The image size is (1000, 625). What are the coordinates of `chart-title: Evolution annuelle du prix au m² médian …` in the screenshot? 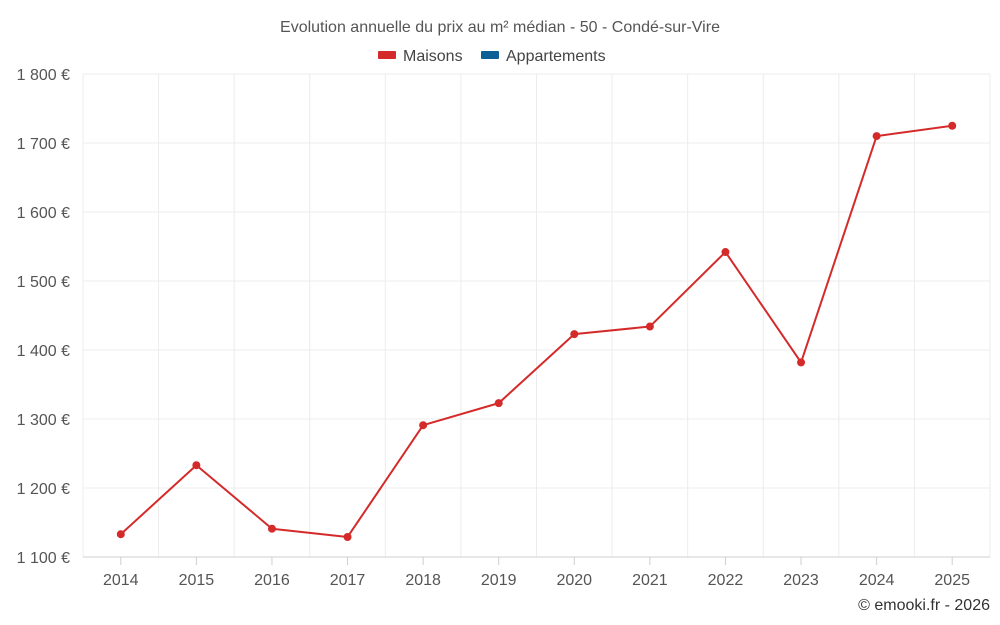 It's located at (500, 27).